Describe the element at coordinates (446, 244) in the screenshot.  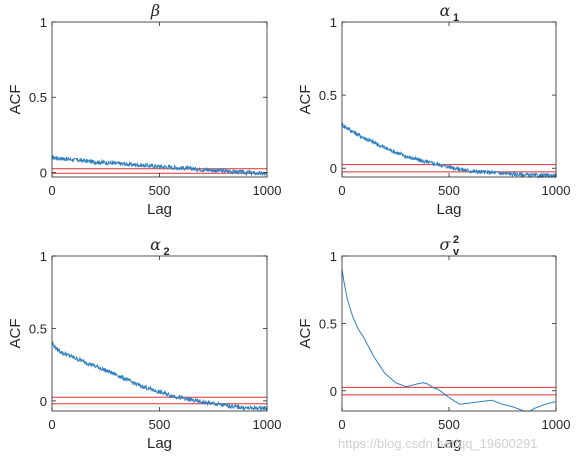
I see `panel-title: σ` at that location.